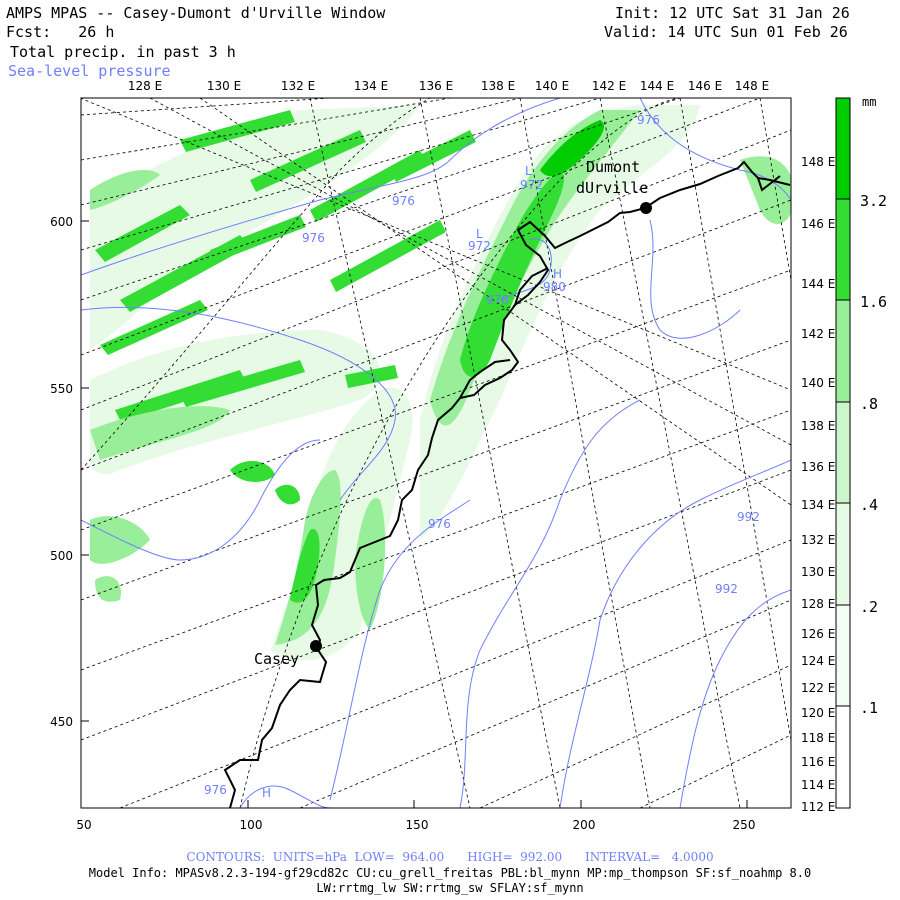  What do you see at coordinates (60, 32) in the screenshot?
I see `forecast-hour: Fcst: 26 h` at bounding box center [60, 32].